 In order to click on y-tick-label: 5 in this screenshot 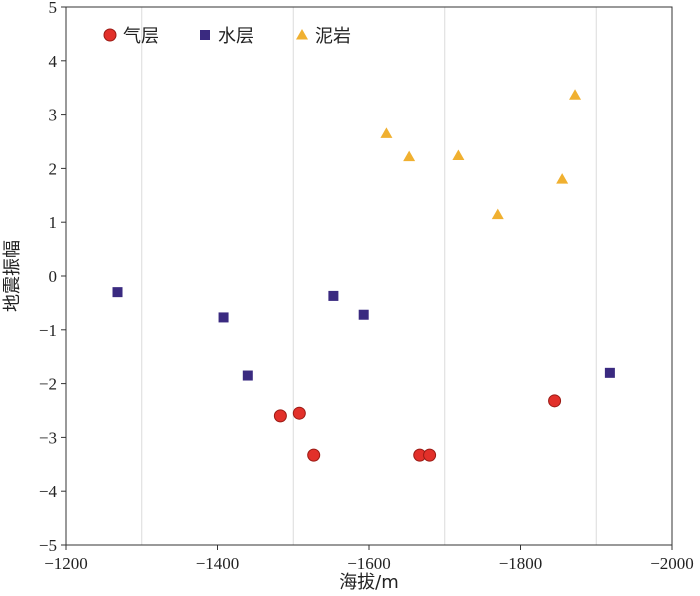, I will do `click(53, 8)`.